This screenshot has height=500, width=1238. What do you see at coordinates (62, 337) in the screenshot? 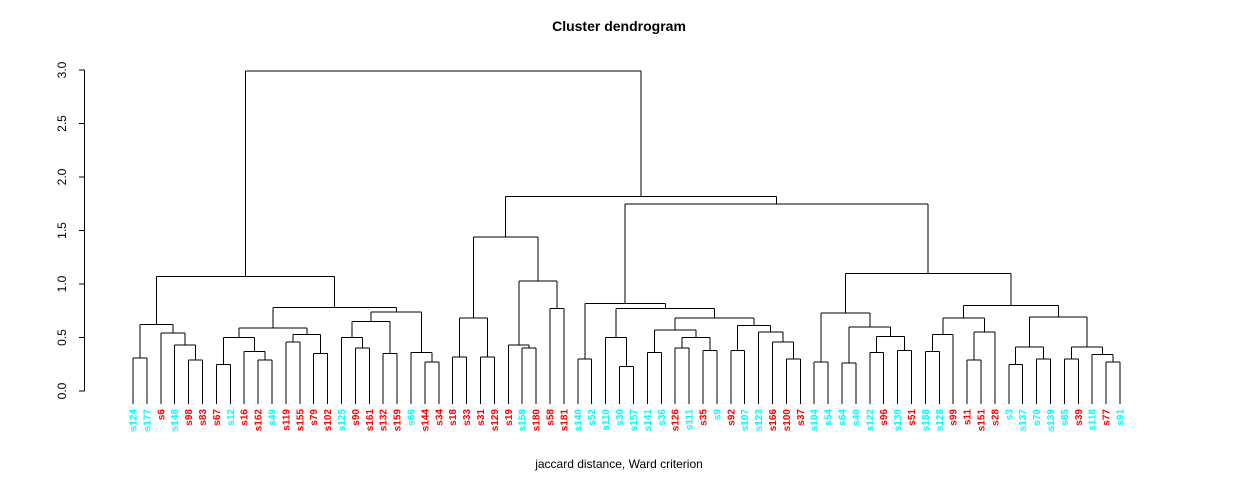
I see `y-axis-tick-label: 0.5` at bounding box center [62, 337].